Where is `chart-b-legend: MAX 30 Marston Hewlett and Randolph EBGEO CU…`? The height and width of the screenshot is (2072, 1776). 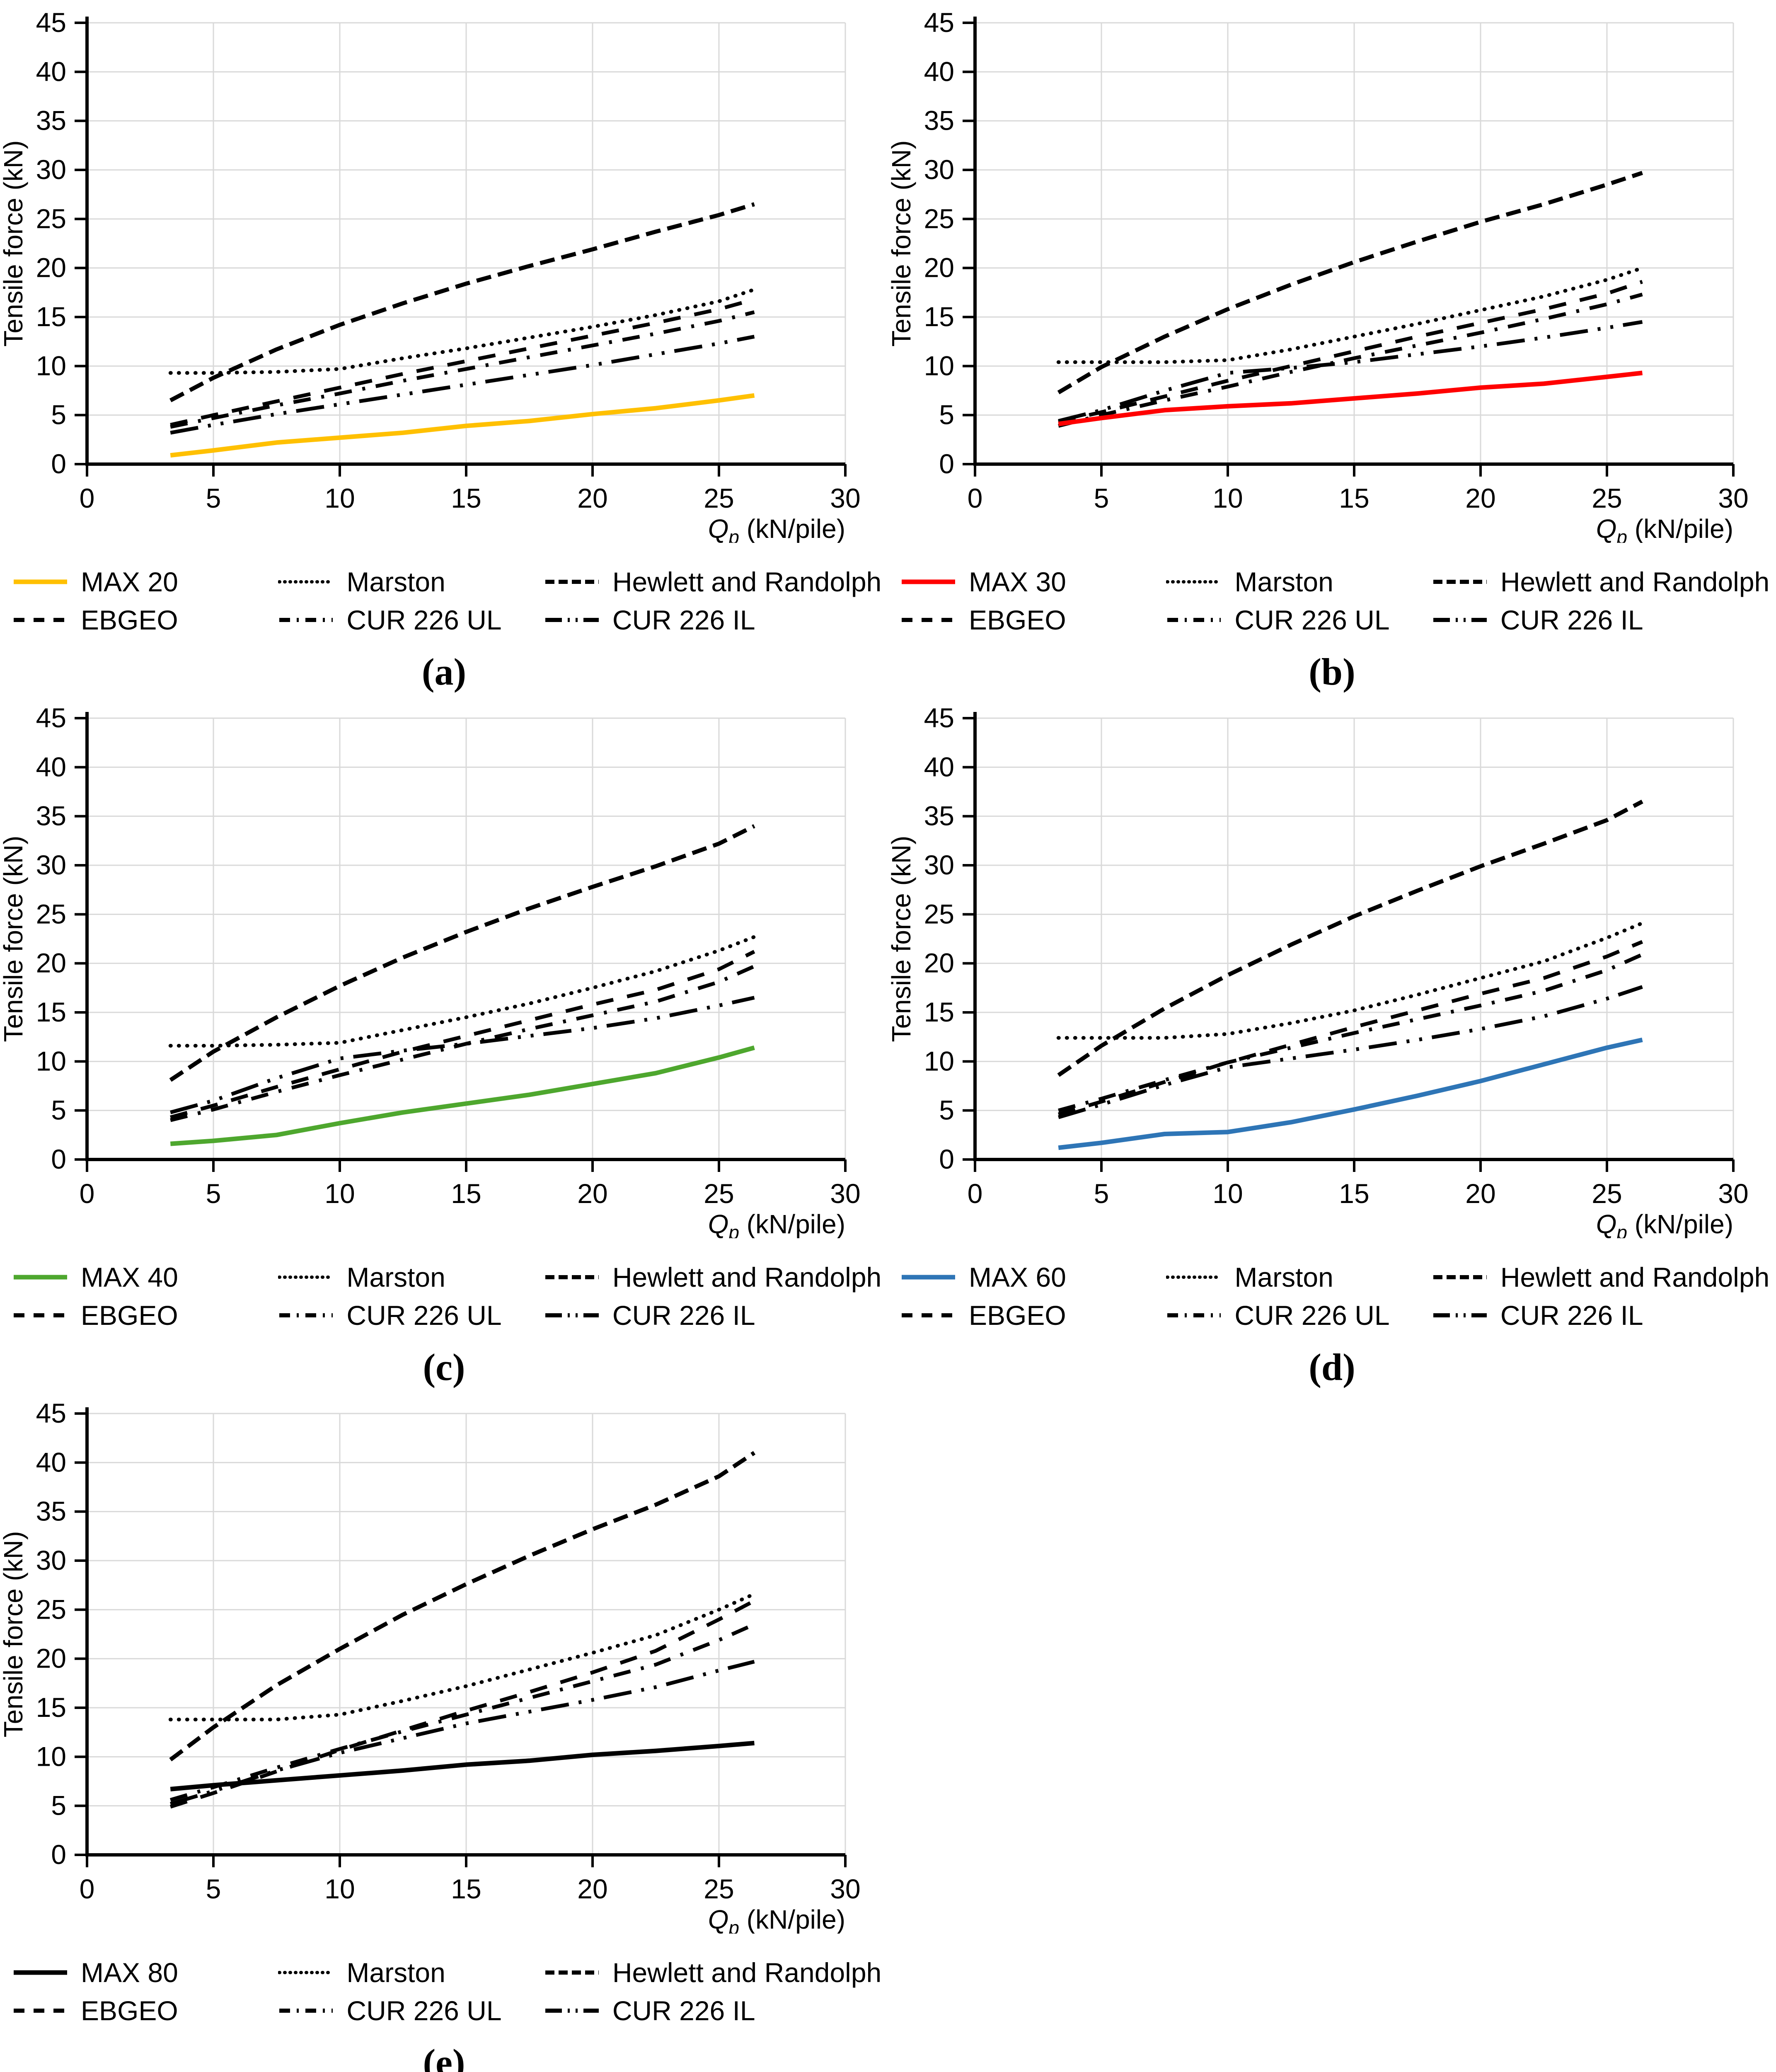 chart-b-legend: MAX 30 Marston Hewlett and Randolph EBGEO CU… is located at coordinates (1336, 601).